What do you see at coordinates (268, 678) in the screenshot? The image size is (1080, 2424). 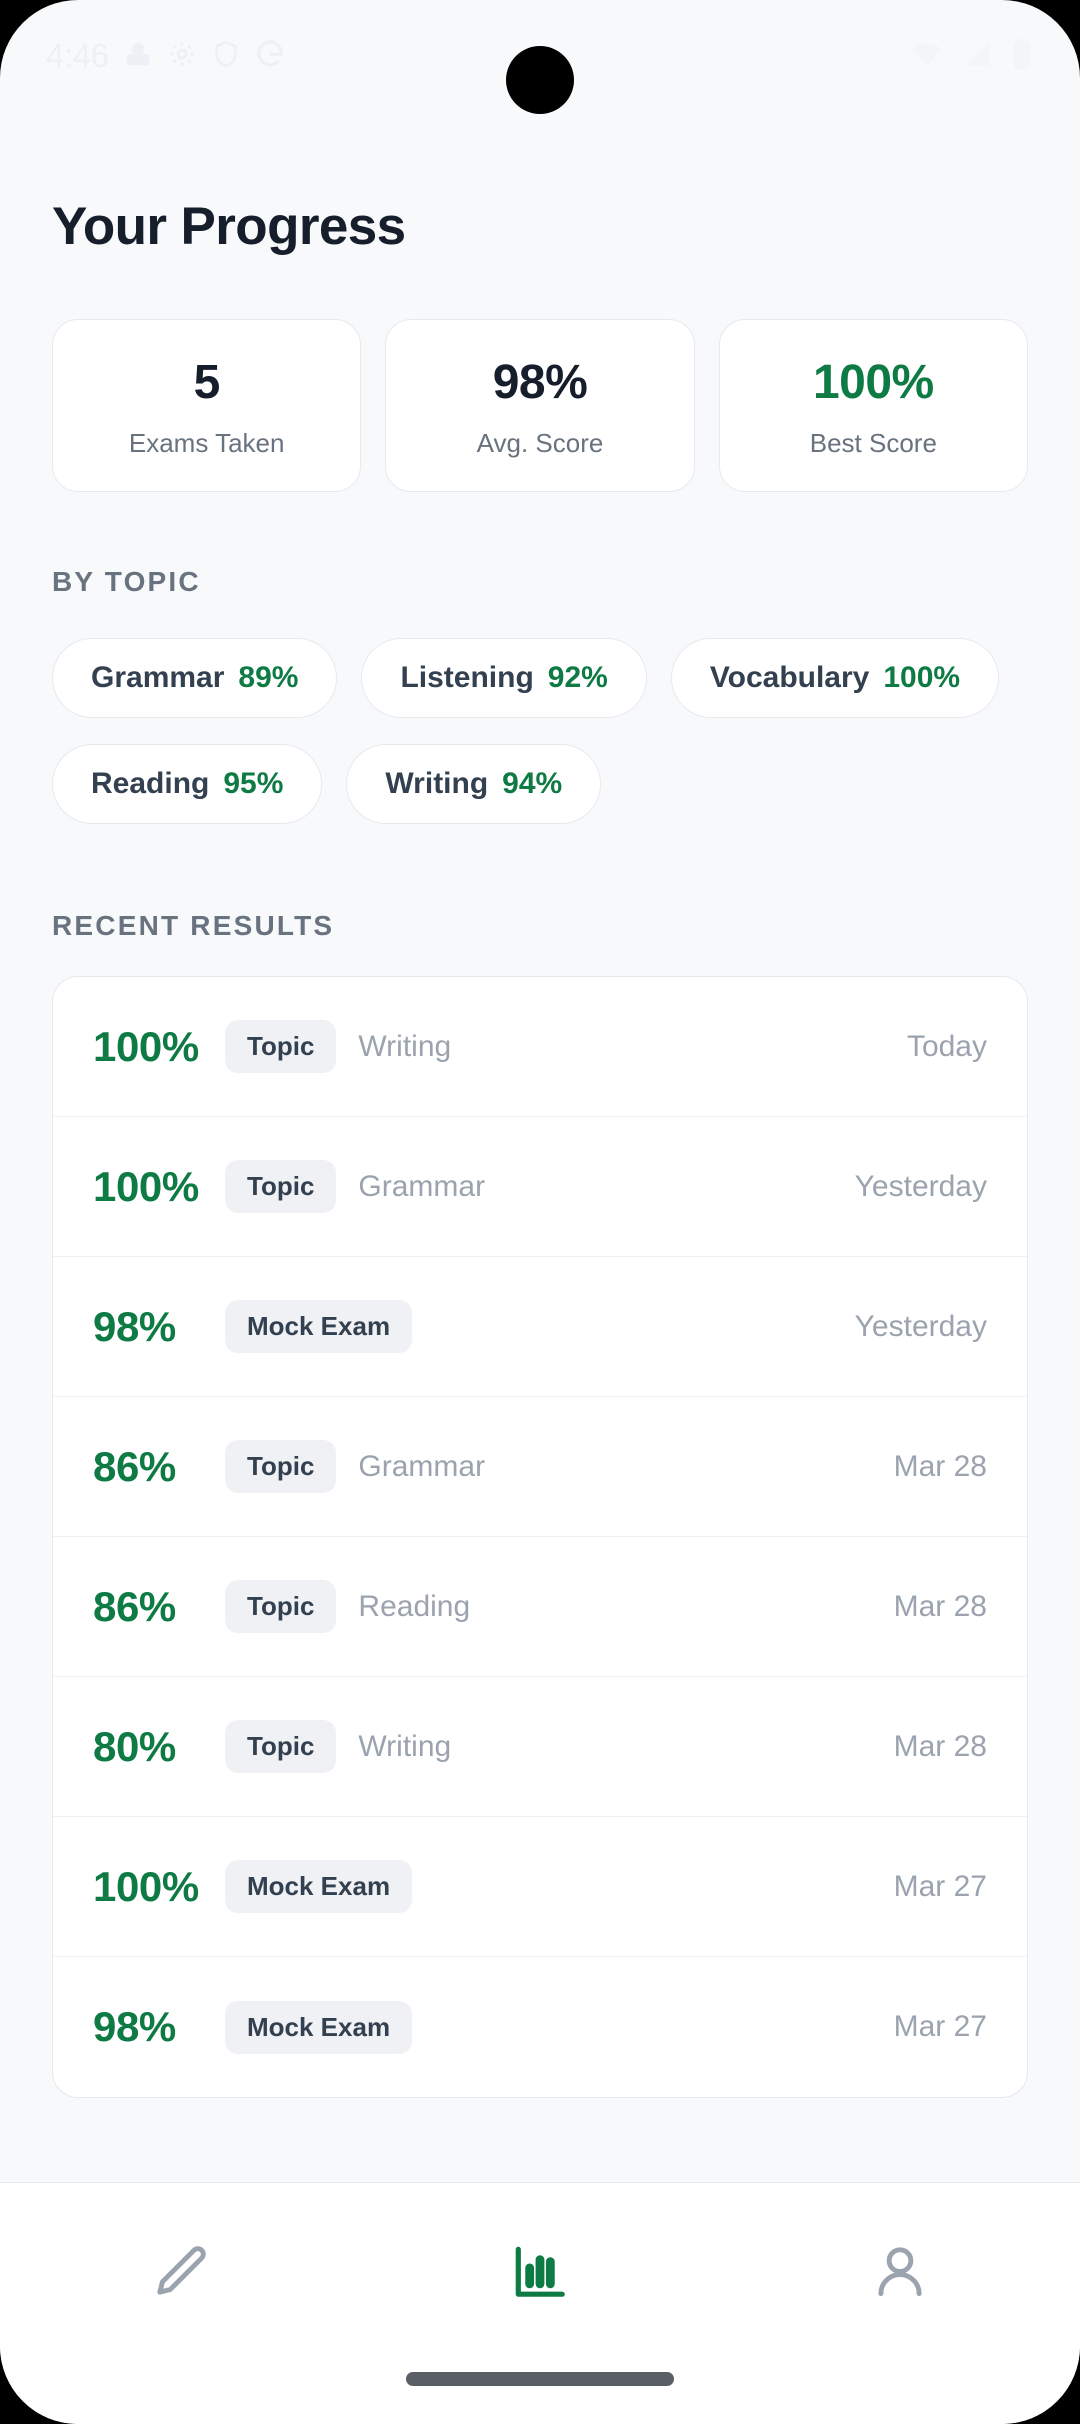 I see `topic-chip-percent: 89%` at bounding box center [268, 678].